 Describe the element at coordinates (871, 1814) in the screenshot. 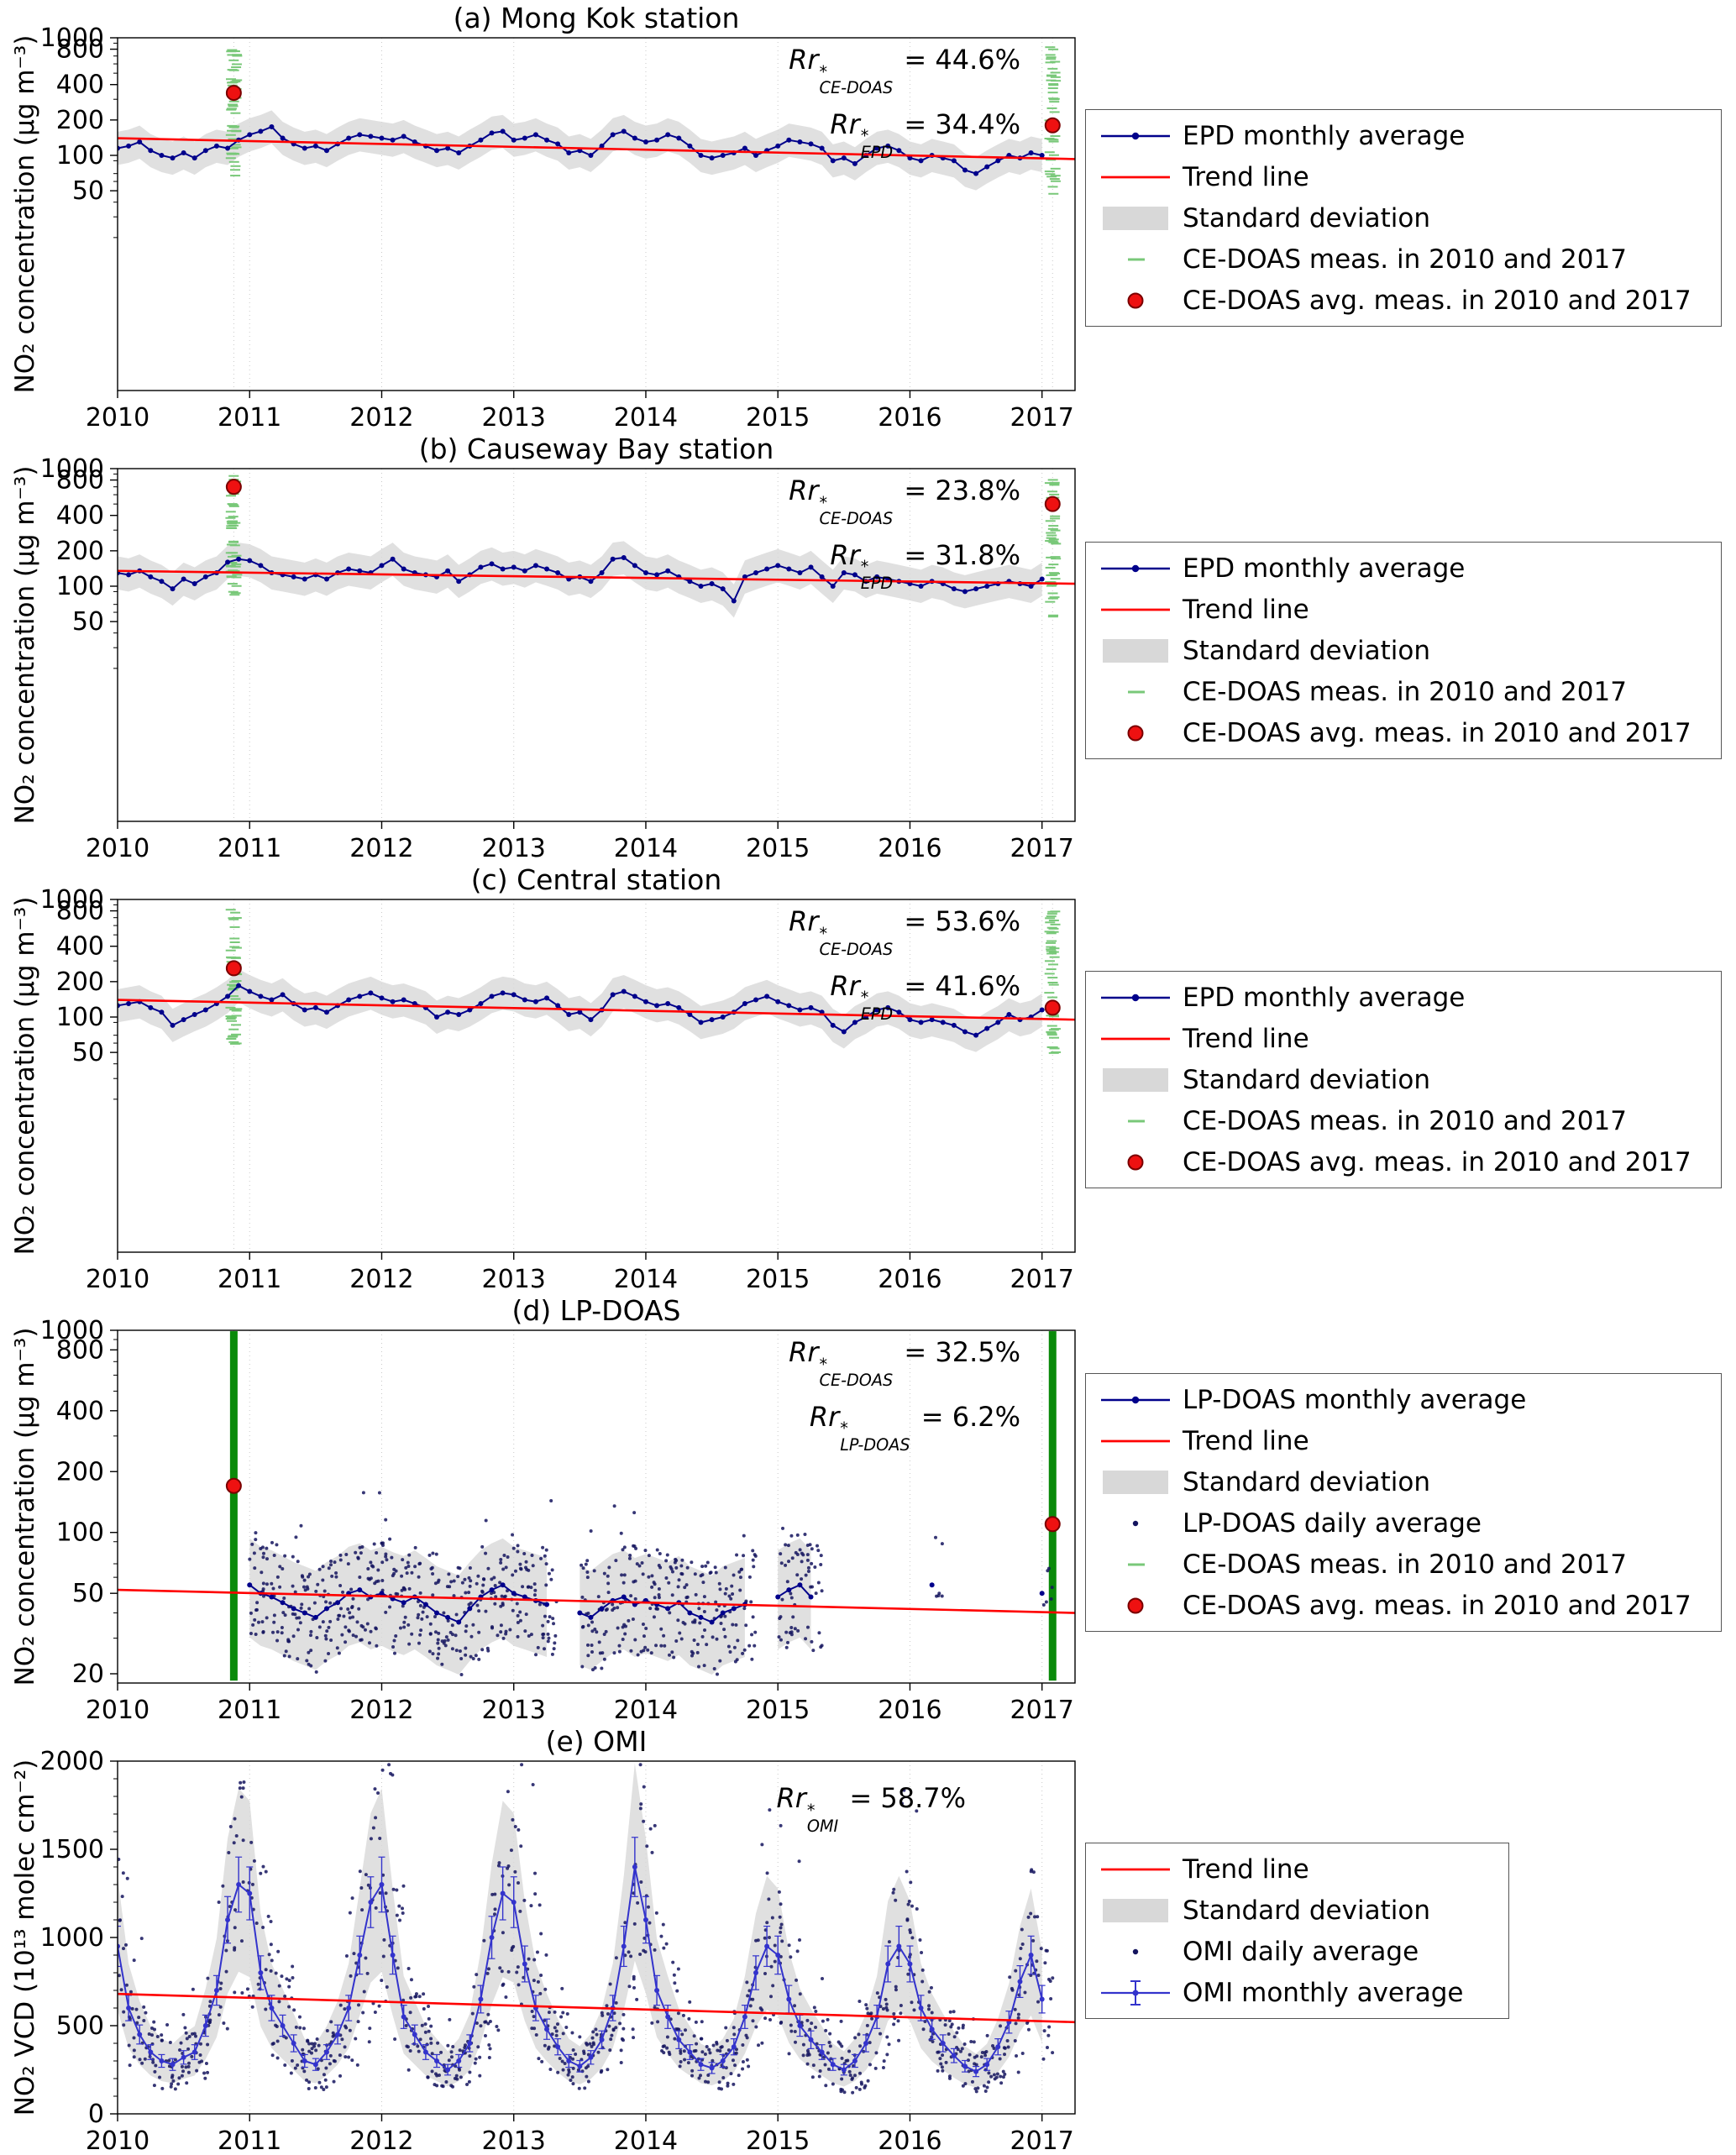

I see `annotations: Rr * OMI = 58.7%` at that location.